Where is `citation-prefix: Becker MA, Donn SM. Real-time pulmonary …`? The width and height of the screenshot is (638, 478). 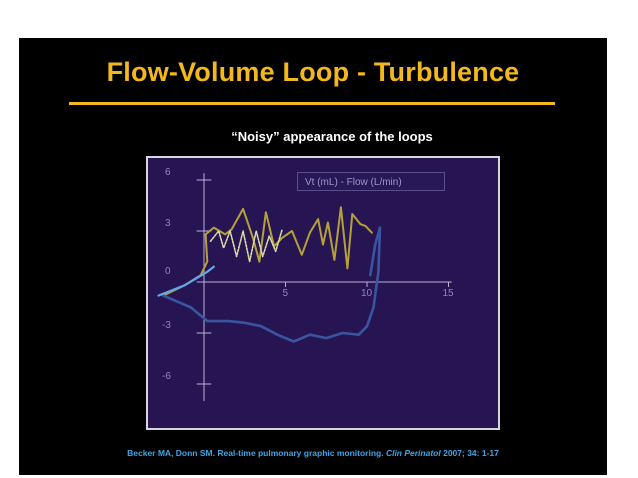
citation-prefix: Becker MA, Donn SM. Real-time pulmonary … is located at coordinates (256, 453).